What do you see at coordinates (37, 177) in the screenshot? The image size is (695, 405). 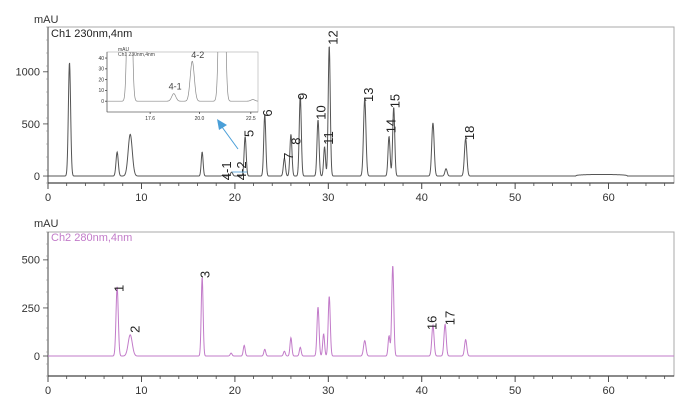 I see `ch1-y-tick-label: 0` at bounding box center [37, 177].